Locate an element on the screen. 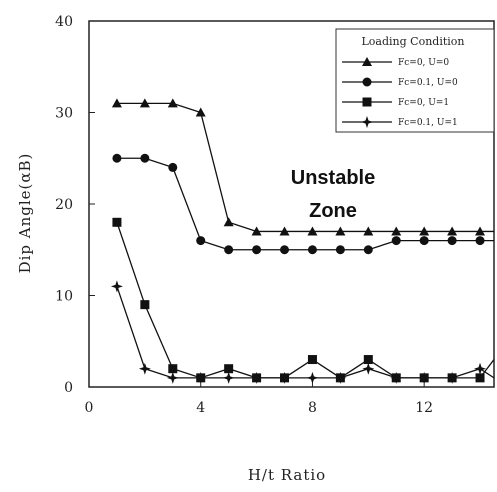  y-tick-label: 40 is located at coordinates (64, 22).